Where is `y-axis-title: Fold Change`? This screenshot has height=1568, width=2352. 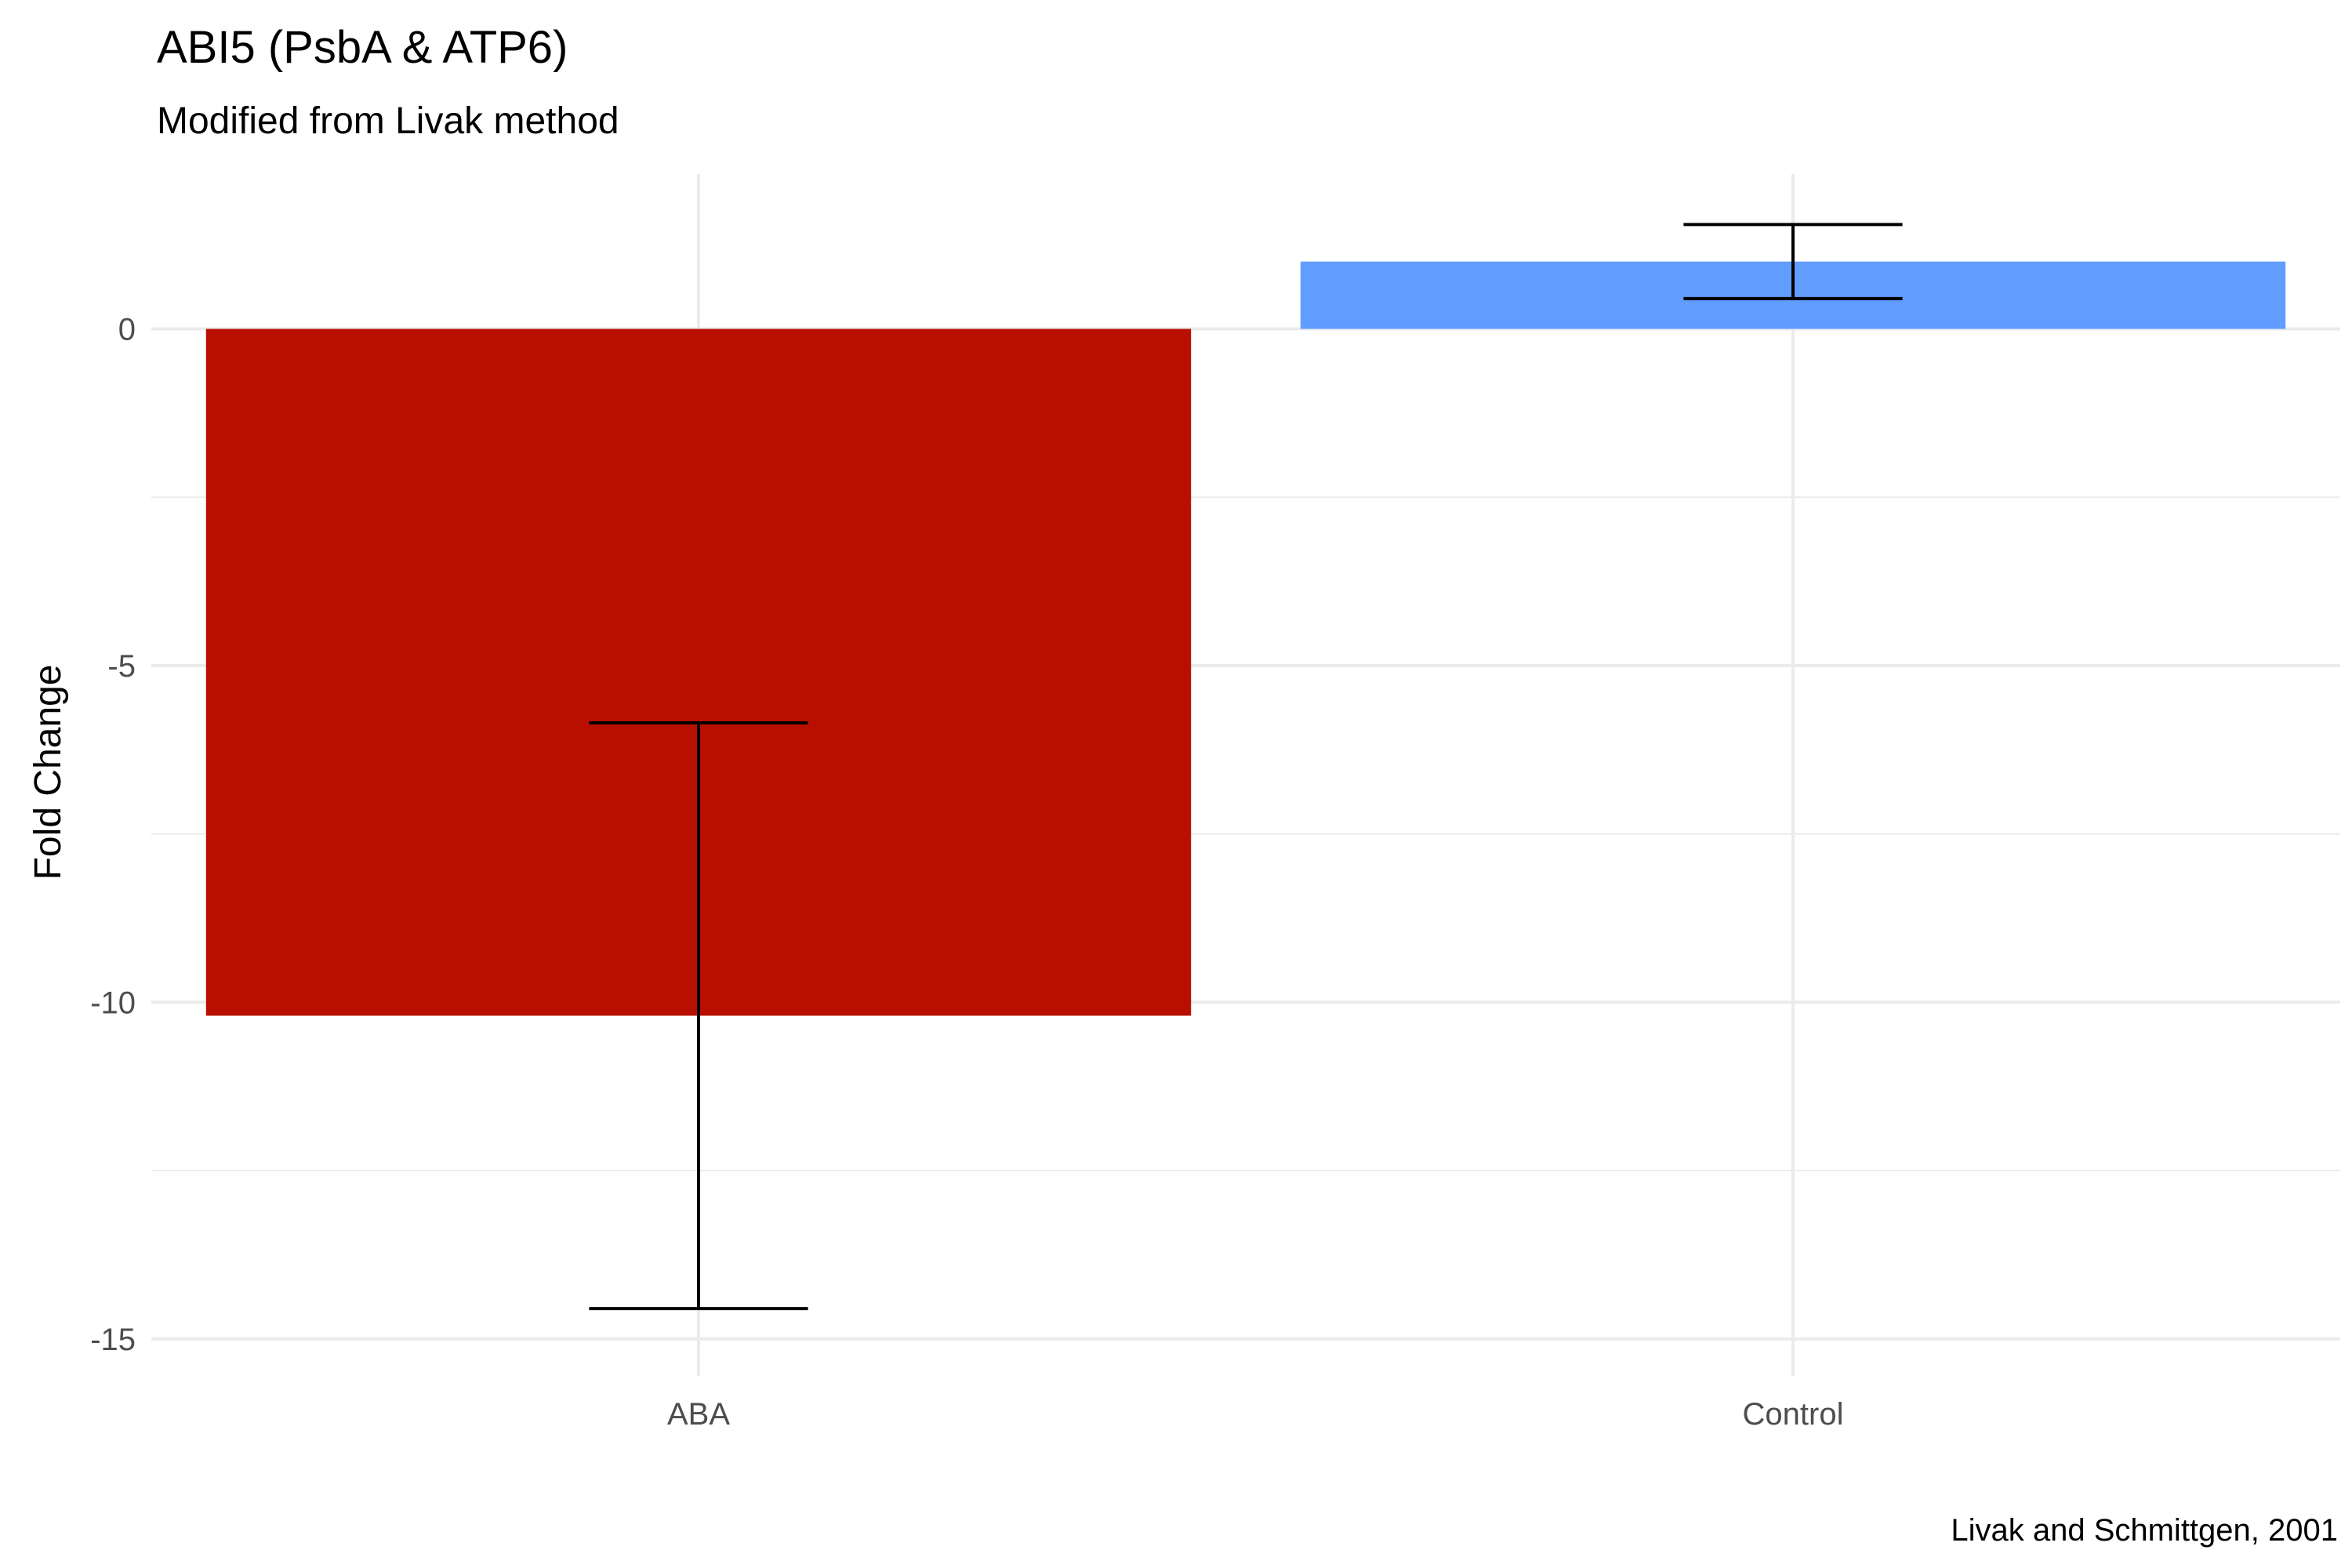
y-axis-title: Fold Change is located at coordinates (48, 772).